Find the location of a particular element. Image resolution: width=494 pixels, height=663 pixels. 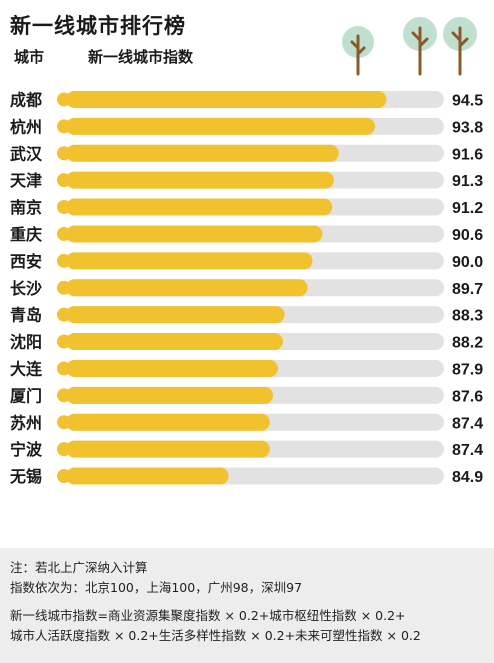

bar-row: 青岛 88.3 is located at coordinates (246, 315).